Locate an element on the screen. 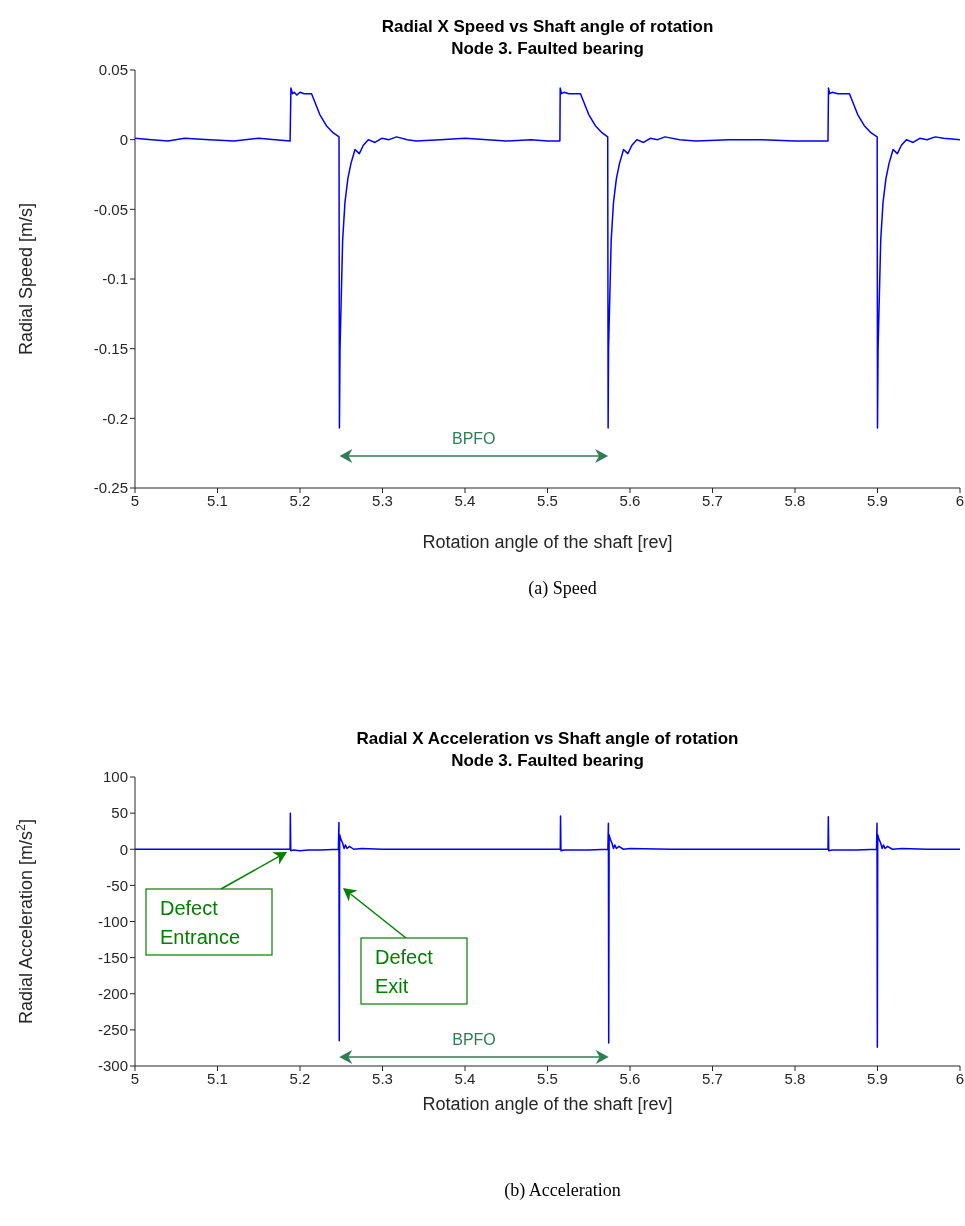 The width and height of the screenshot is (965, 1226). y-tick-label: 0.05 is located at coordinates (113, 70).